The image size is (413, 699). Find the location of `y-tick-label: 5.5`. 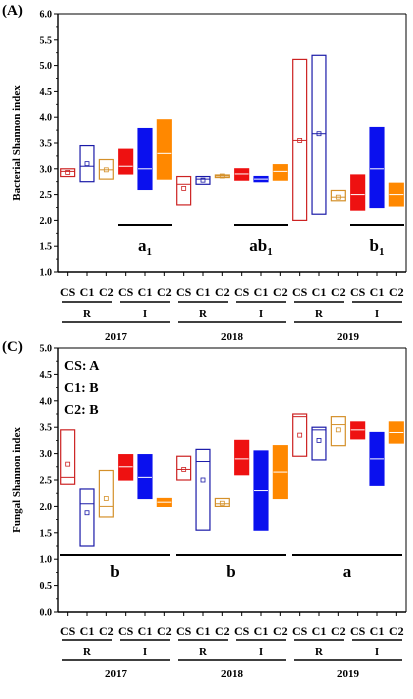

y-tick-label: 5.5 is located at coordinates (46, 40).